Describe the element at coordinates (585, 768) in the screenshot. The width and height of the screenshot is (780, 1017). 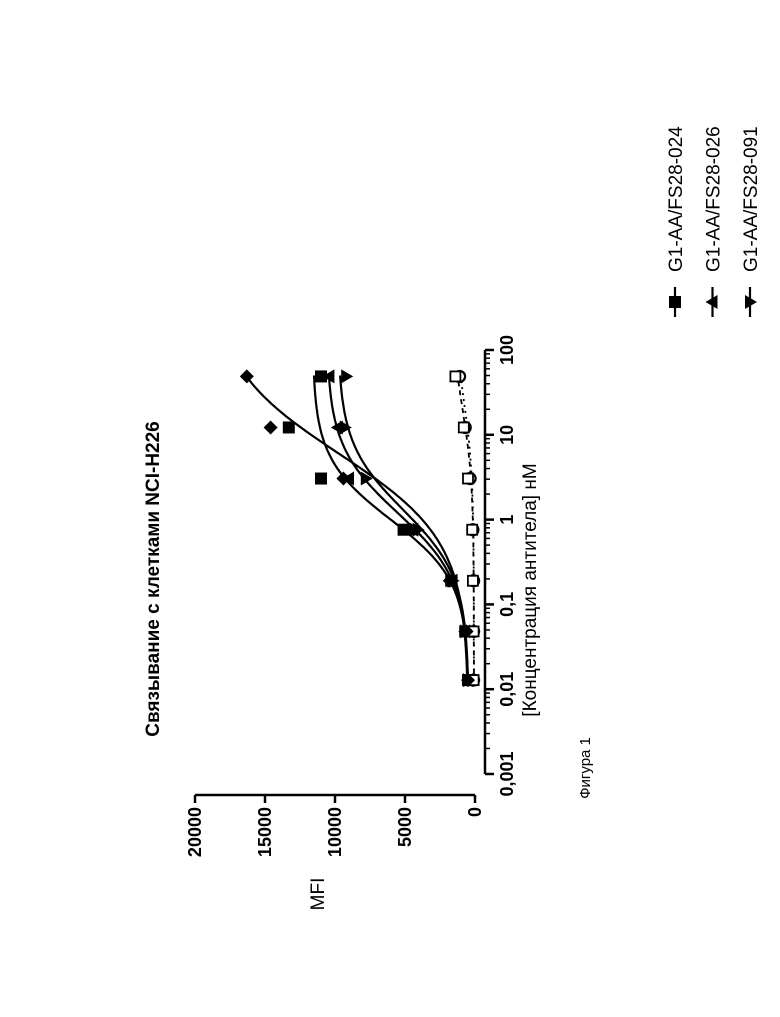
I see `figure-caption: Фигура 1` at that location.